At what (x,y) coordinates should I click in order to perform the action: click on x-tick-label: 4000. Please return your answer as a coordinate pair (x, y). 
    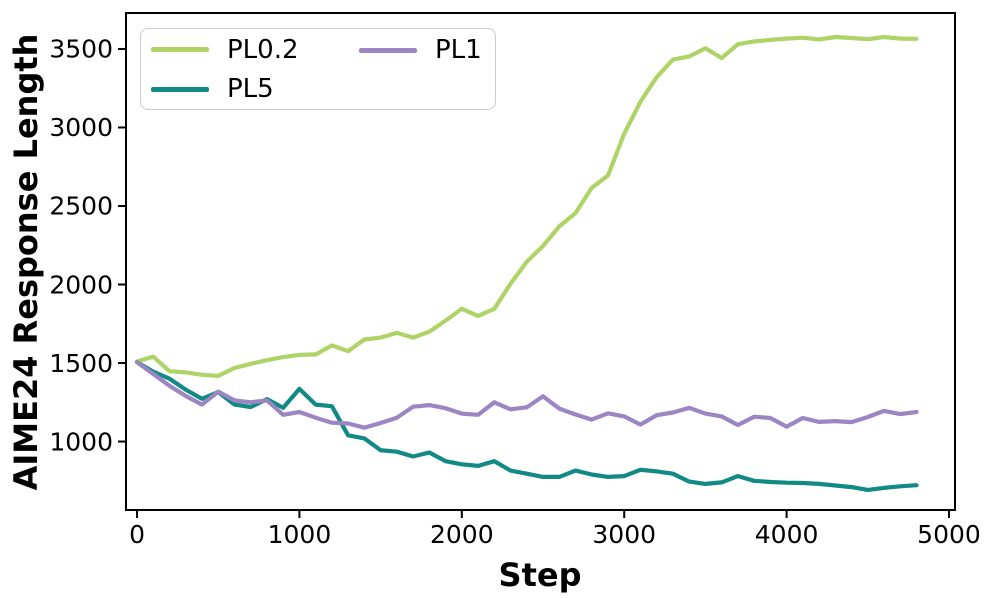
    Looking at the image, I should click on (787, 534).